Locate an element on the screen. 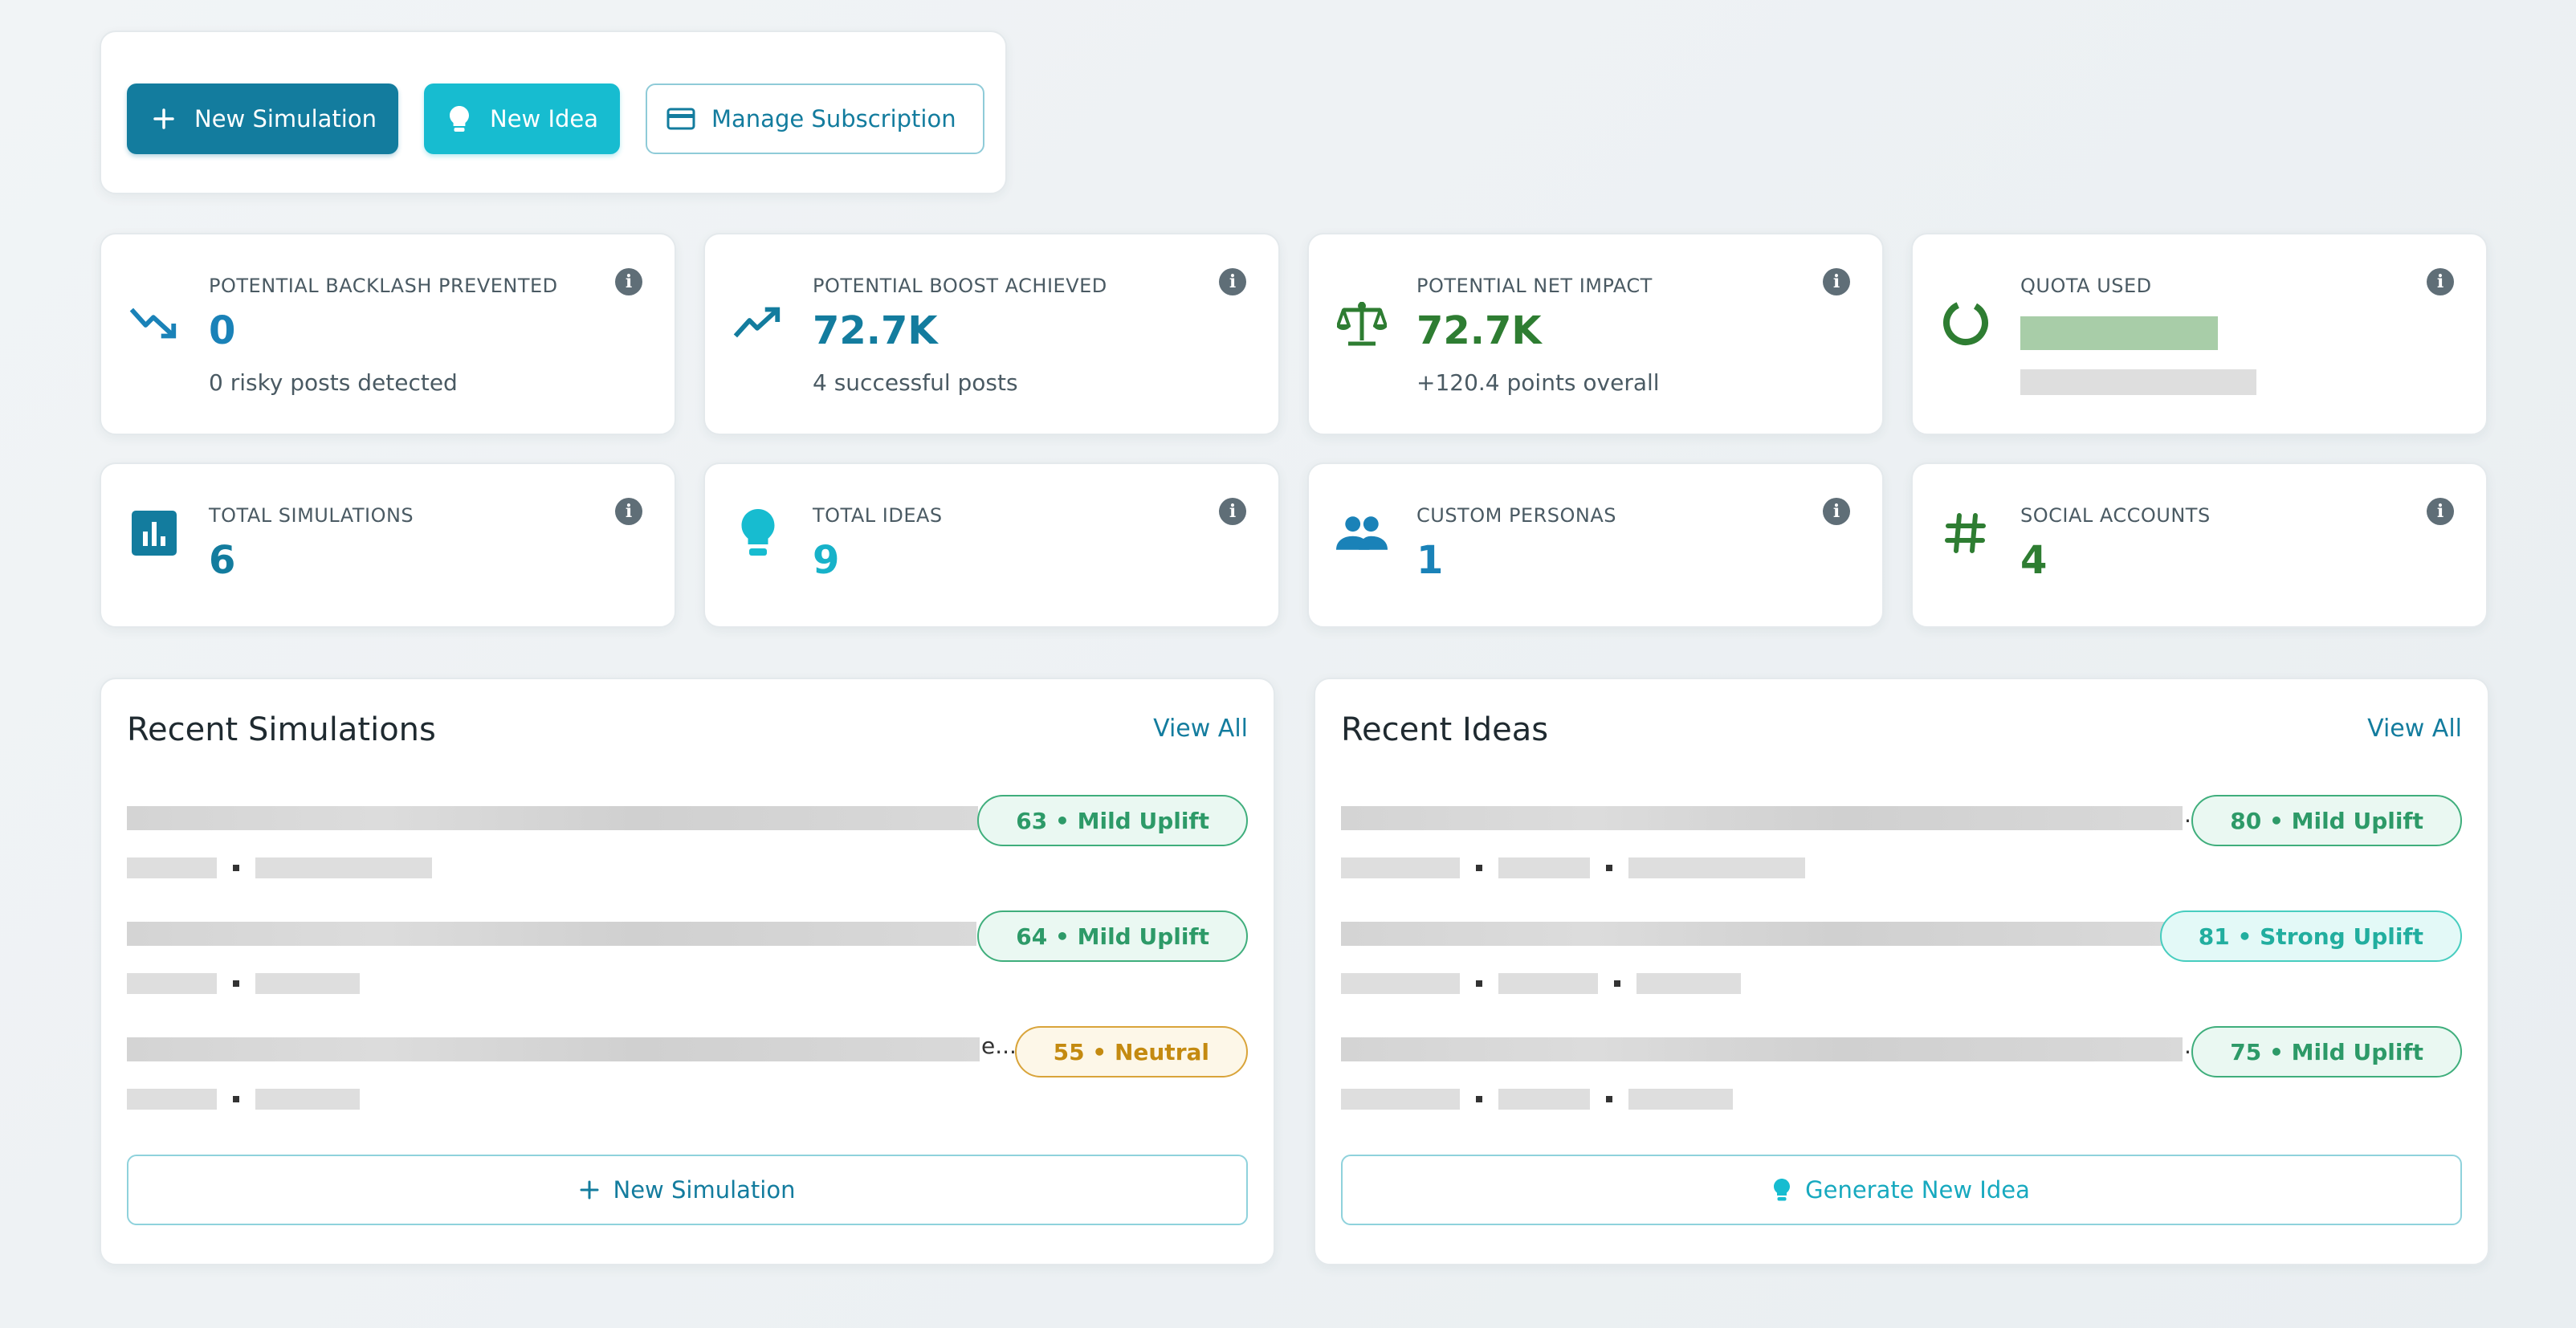 The image size is (2576, 1328). stat-card-total-simulations: TOTAL SIMULATIONS 6 i is located at coordinates (388, 545).